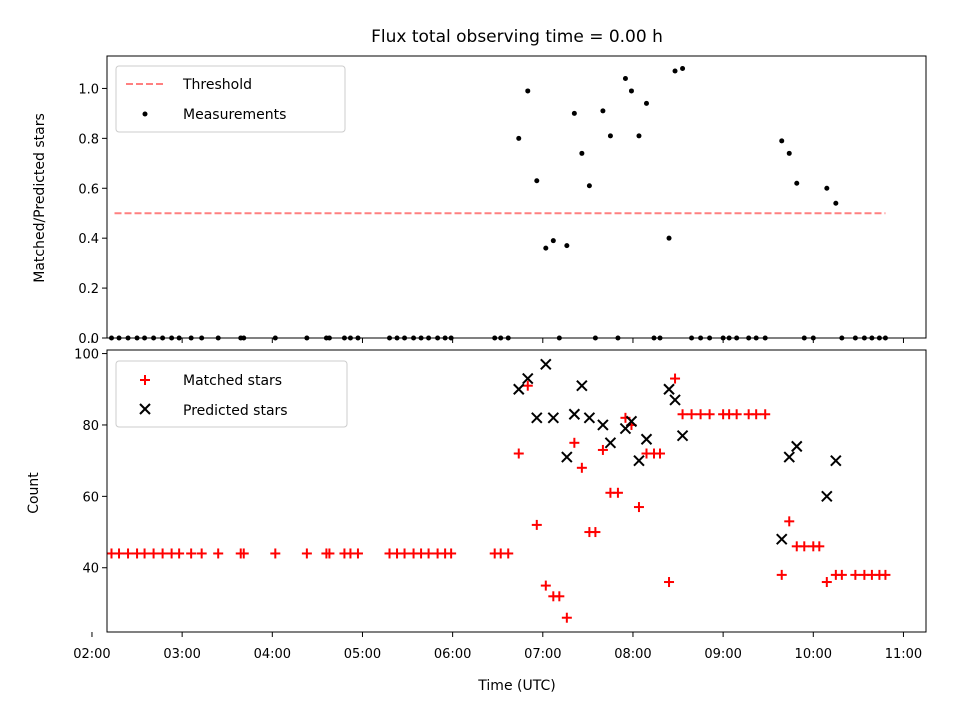 The image size is (960, 720). Describe the element at coordinates (40, 198) in the screenshot. I see `top-y-axis-label: Matched/Predicted stars` at that location.